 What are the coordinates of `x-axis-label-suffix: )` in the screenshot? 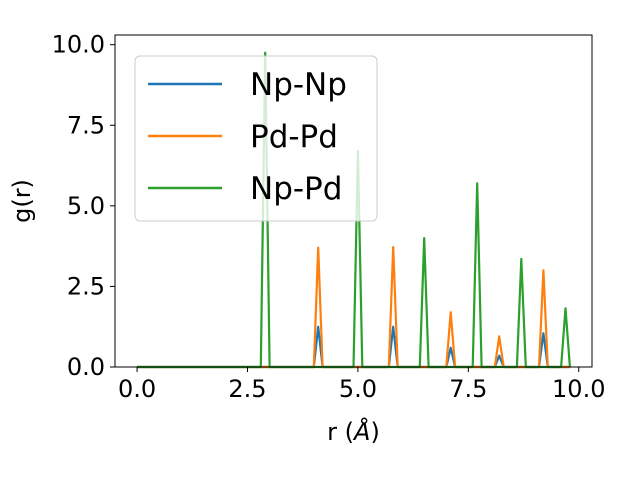 It's located at (374, 432).